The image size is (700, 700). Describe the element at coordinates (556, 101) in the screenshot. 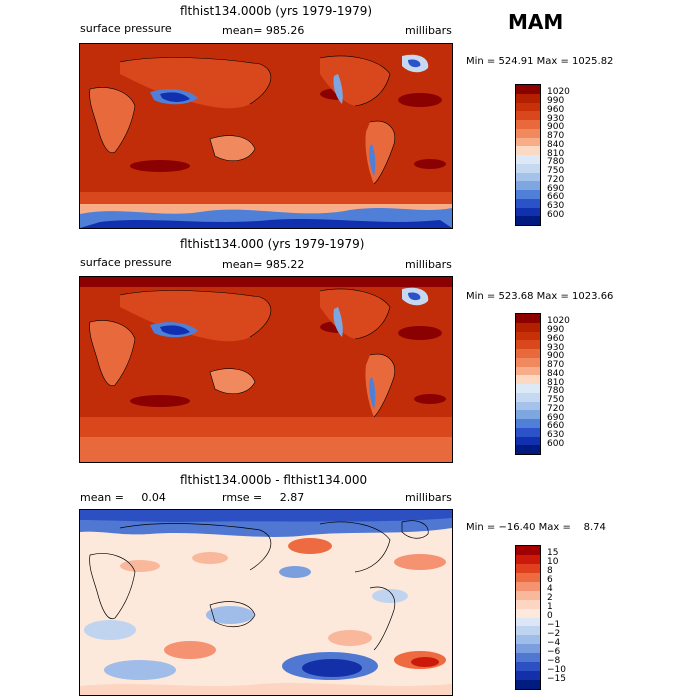

I see `colorbar-tick-label: 990` at that location.